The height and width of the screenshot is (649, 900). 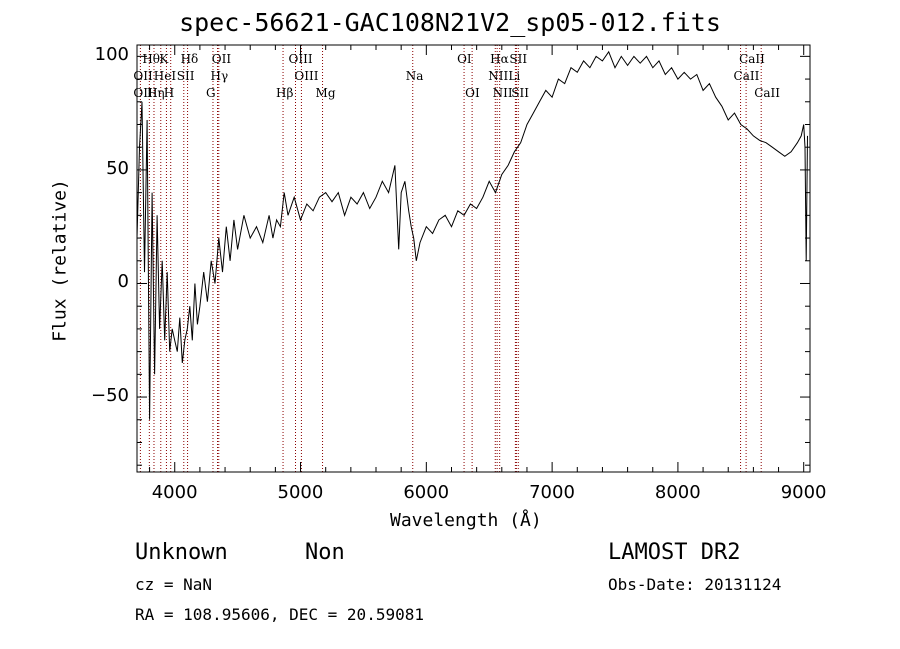 I want to click on survey-name: LAMOST DR2, so click(x=674, y=552).